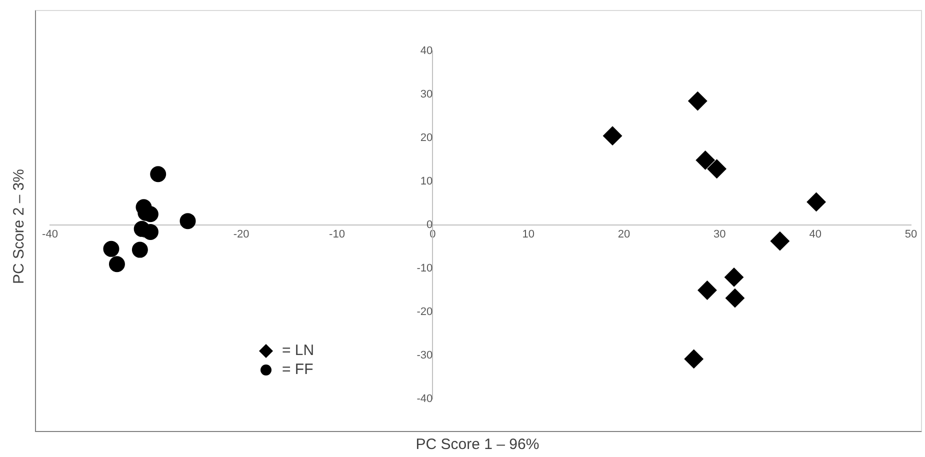 The image size is (925, 457). I want to click on x-tick-label: 50, so click(911, 234).